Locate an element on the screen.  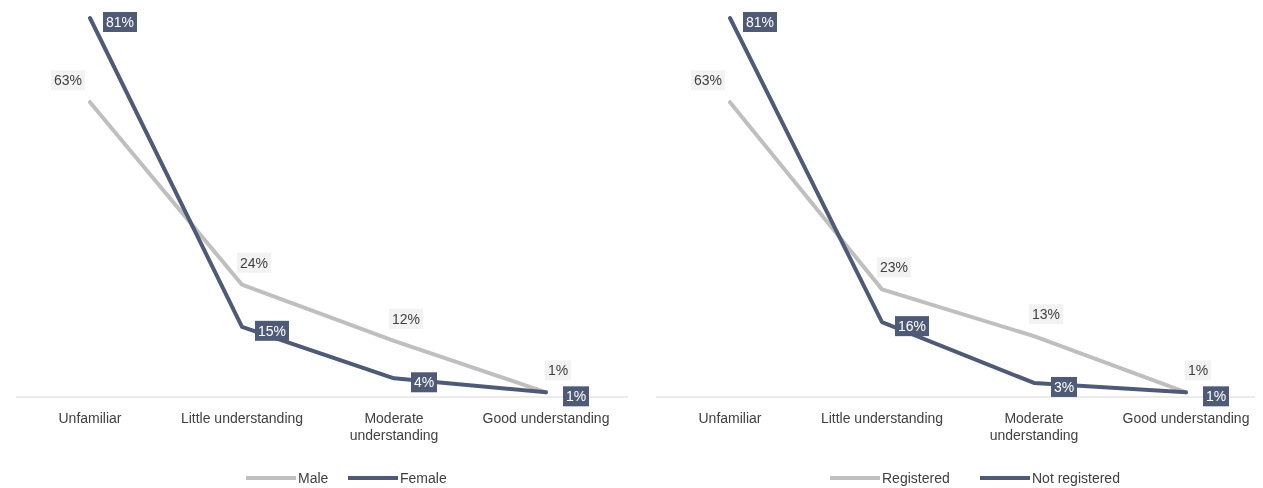
data-label: 12% is located at coordinates (406, 318).